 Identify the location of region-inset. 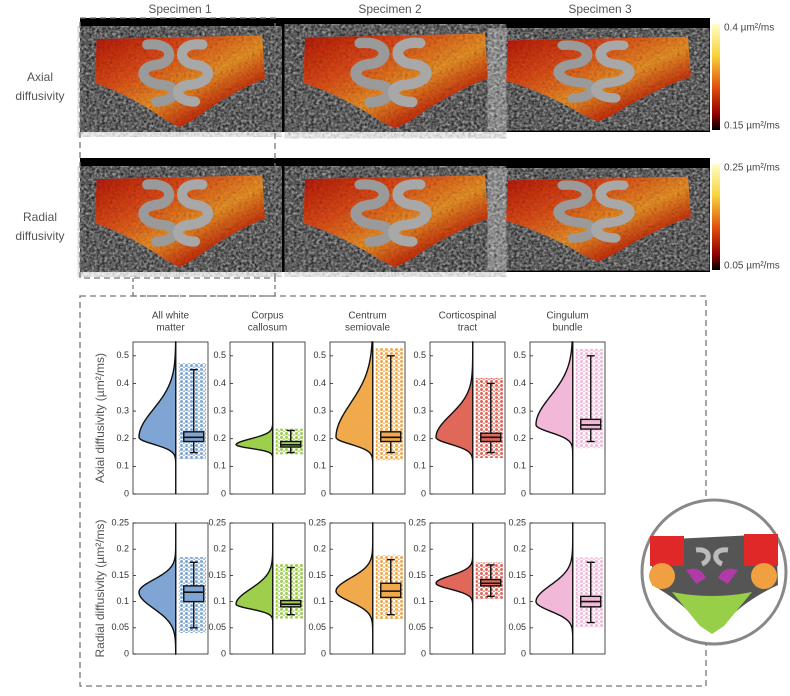
(714, 572).